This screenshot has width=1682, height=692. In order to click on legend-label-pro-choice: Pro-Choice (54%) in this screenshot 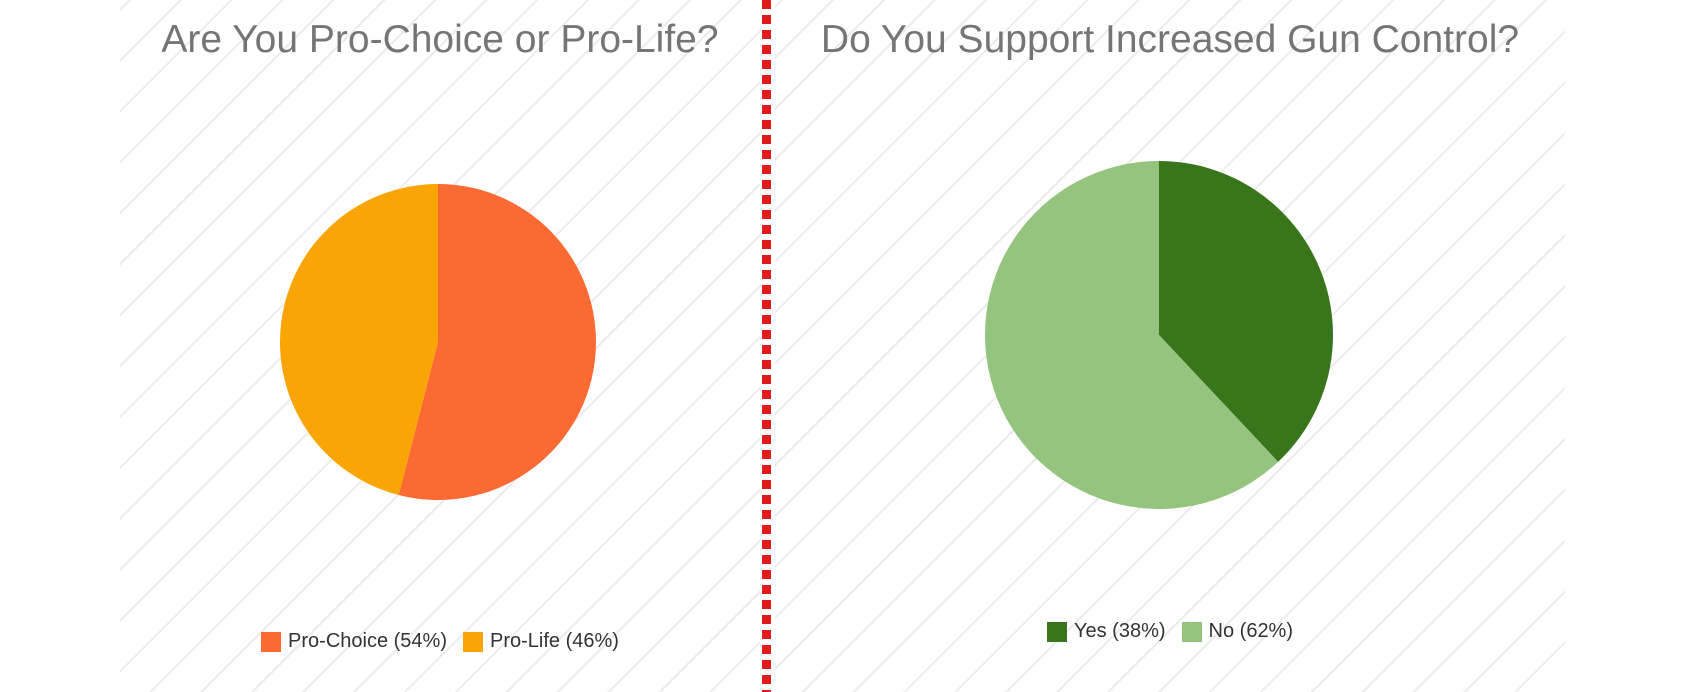, I will do `click(367, 641)`.